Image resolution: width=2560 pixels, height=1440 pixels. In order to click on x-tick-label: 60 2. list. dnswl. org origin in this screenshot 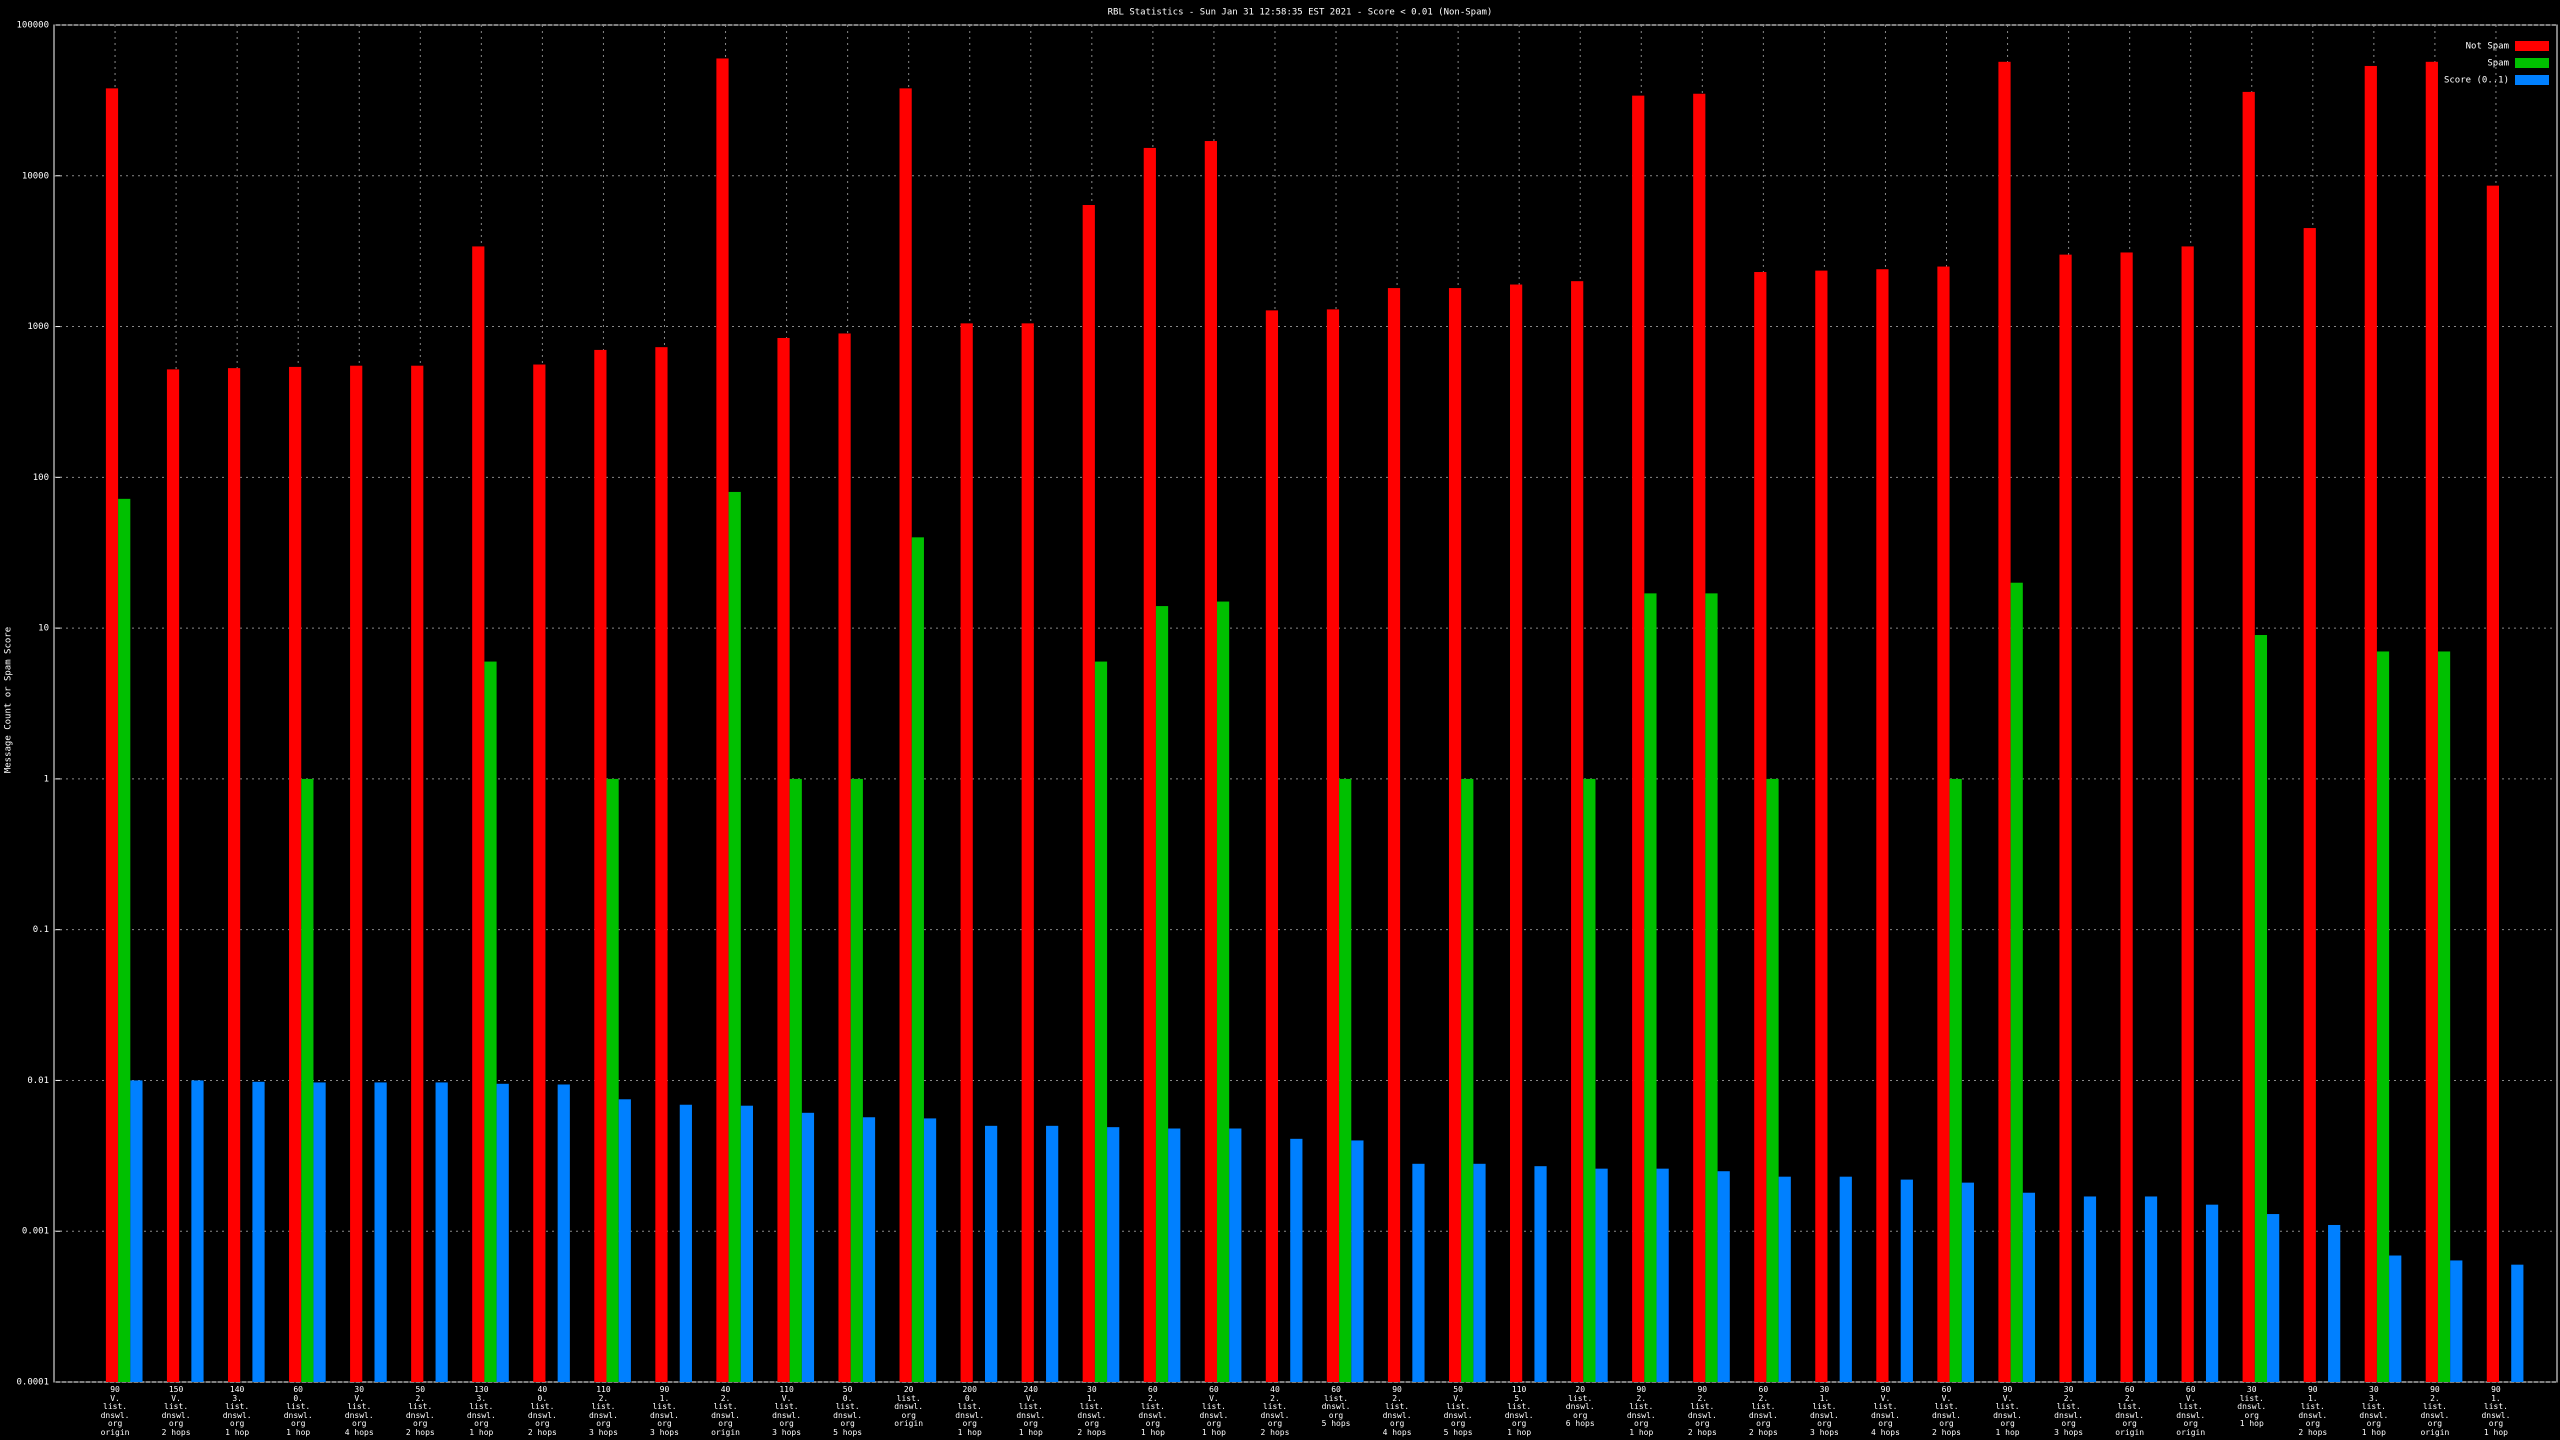, I will do `click(2130, 1411)`.